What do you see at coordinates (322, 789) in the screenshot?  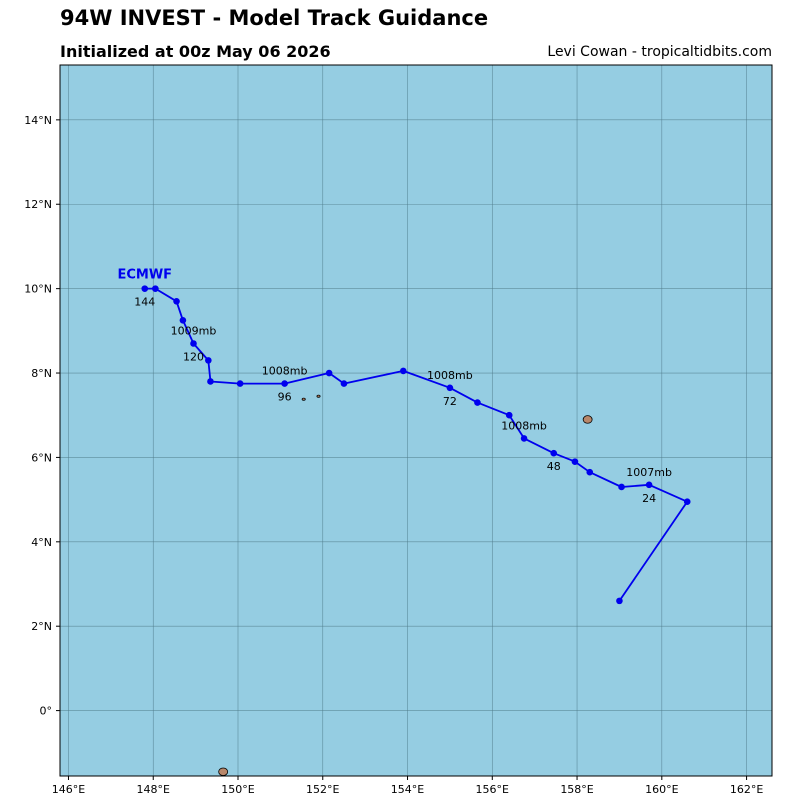 I see `longitude-tick-label: 152°E` at bounding box center [322, 789].